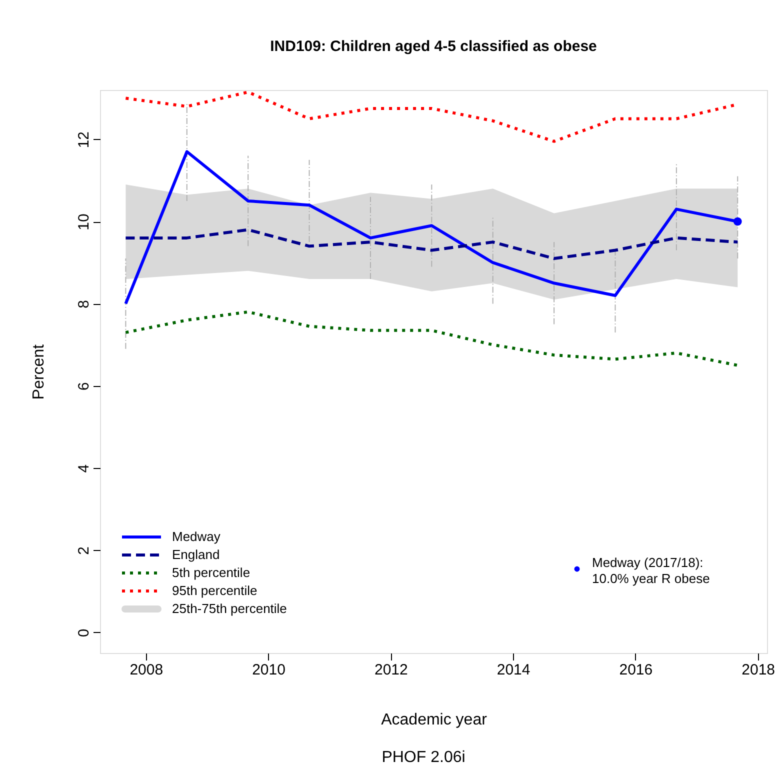 The image size is (783, 768). What do you see at coordinates (84, 139) in the screenshot?
I see `y-tick-label: 12` at bounding box center [84, 139].